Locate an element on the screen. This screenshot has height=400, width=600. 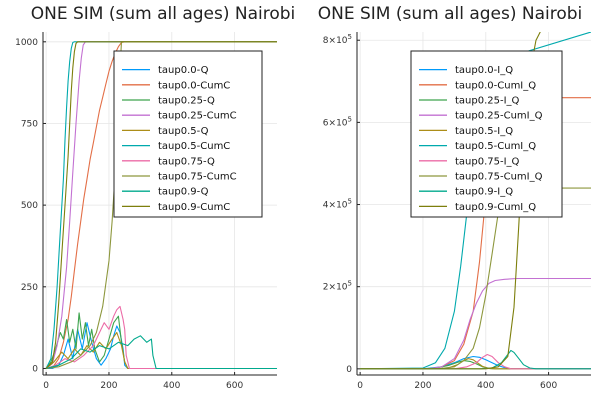
right-y-tick-label: 6×10⁵ is located at coordinates (337, 121).